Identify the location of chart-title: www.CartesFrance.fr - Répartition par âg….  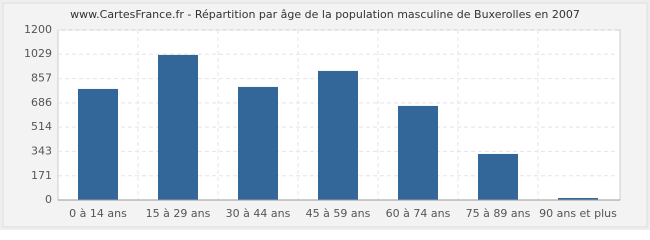
(325, 14).